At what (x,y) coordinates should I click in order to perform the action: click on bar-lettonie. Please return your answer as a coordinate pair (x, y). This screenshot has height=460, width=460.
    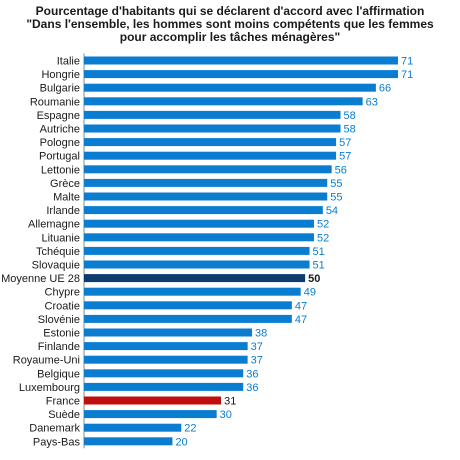
    Looking at the image, I should click on (208, 169).